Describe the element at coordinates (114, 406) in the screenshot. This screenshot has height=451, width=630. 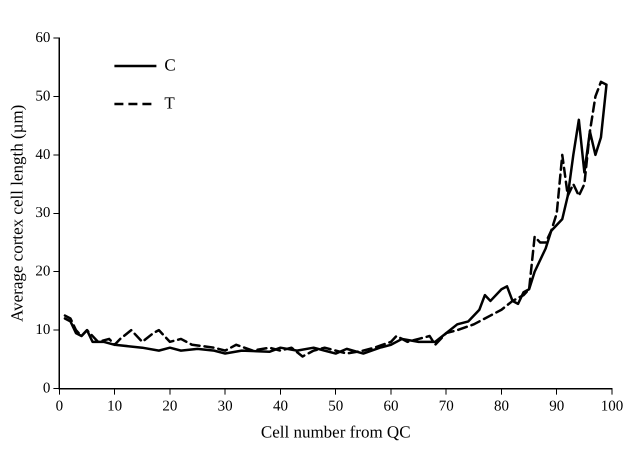
I see `x-tick-label: 10` at that location.